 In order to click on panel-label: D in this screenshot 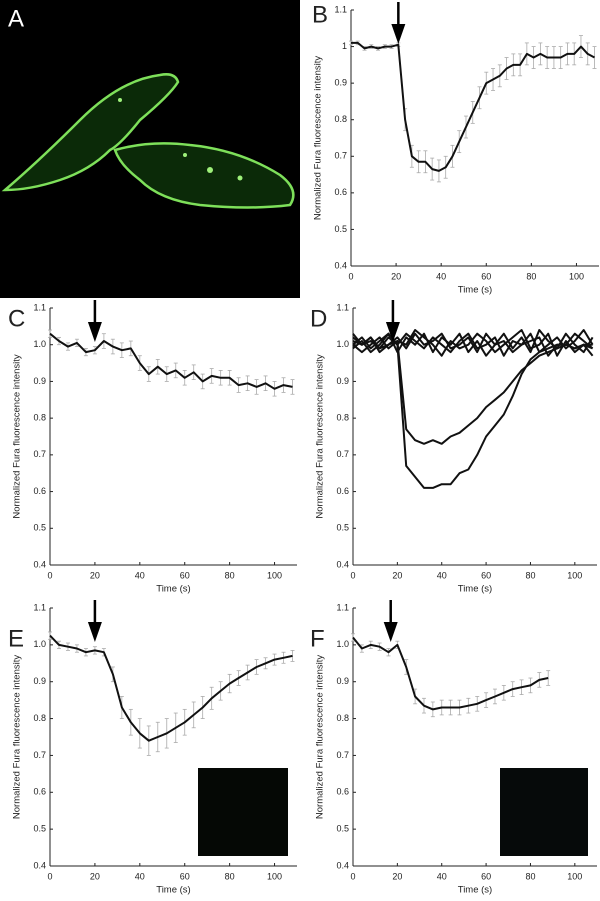, I will do `click(318, 318)`.